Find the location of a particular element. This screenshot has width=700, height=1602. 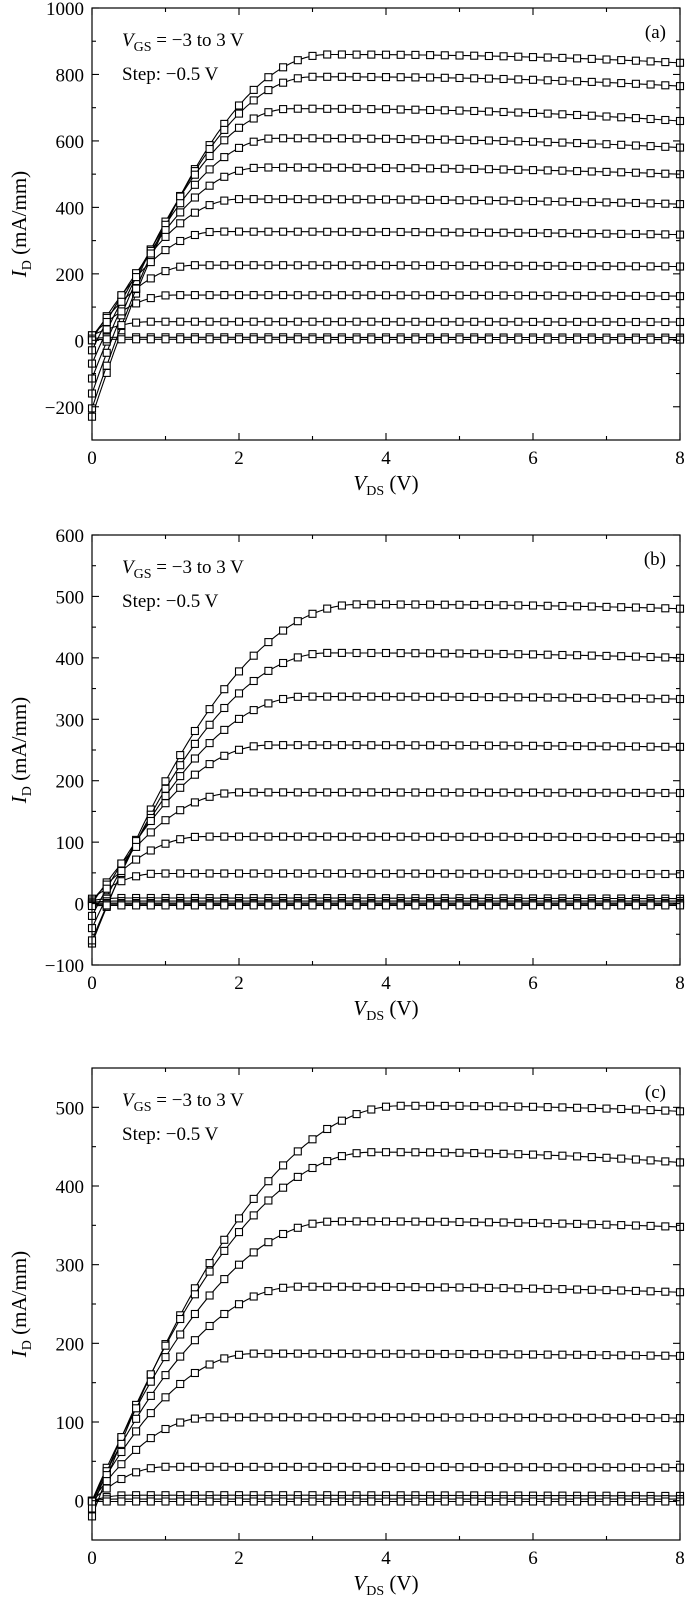

annotation-step: Step: −0.5 V is located at coordinates (170, 601).